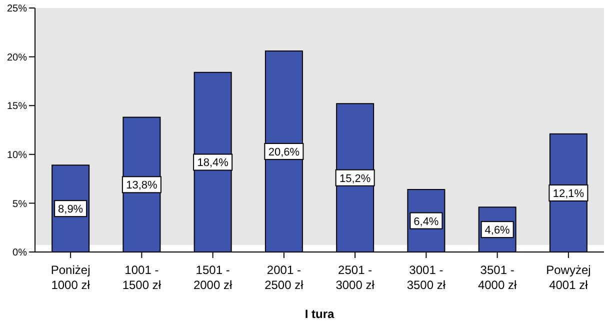 The height and width of the screenshot is (330, 612). What do you see at coordinates (20, 253) in the screenshot?
I see `y-tick-label: 0%` at bounding box center [20, 253].